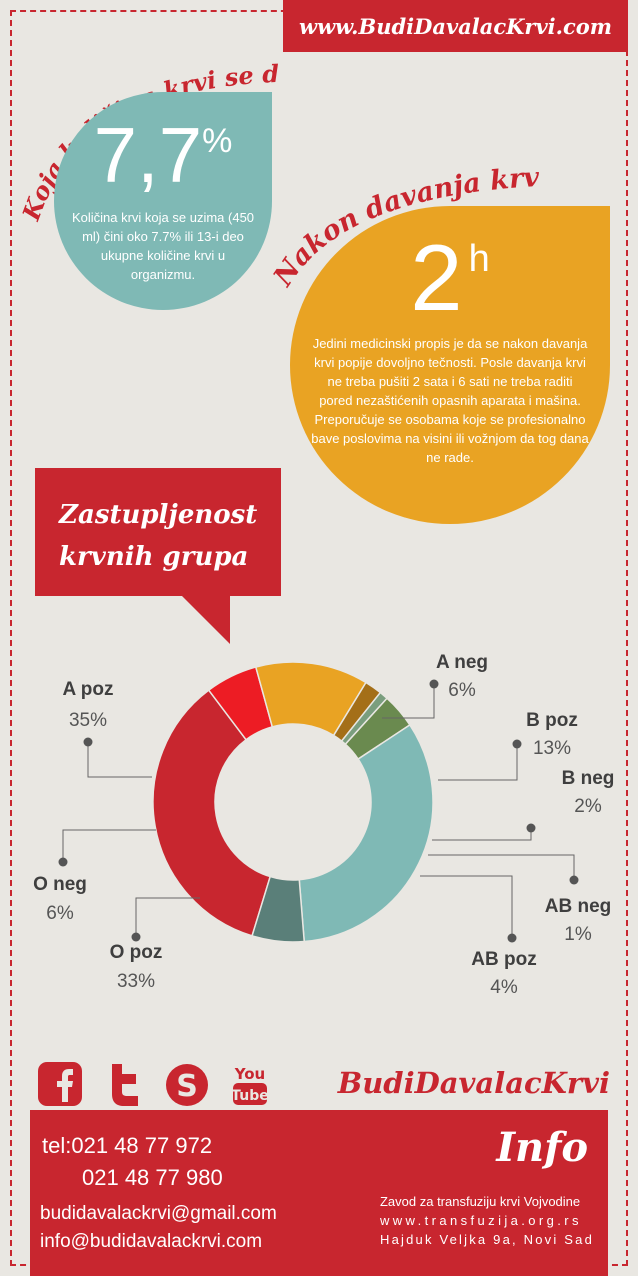 The height and width of the screenshot is (1276, 638). Describe the element at coordinates (154, 557) in the screenshot. I see `chart-title-line2: krvnih grupa` at that location.